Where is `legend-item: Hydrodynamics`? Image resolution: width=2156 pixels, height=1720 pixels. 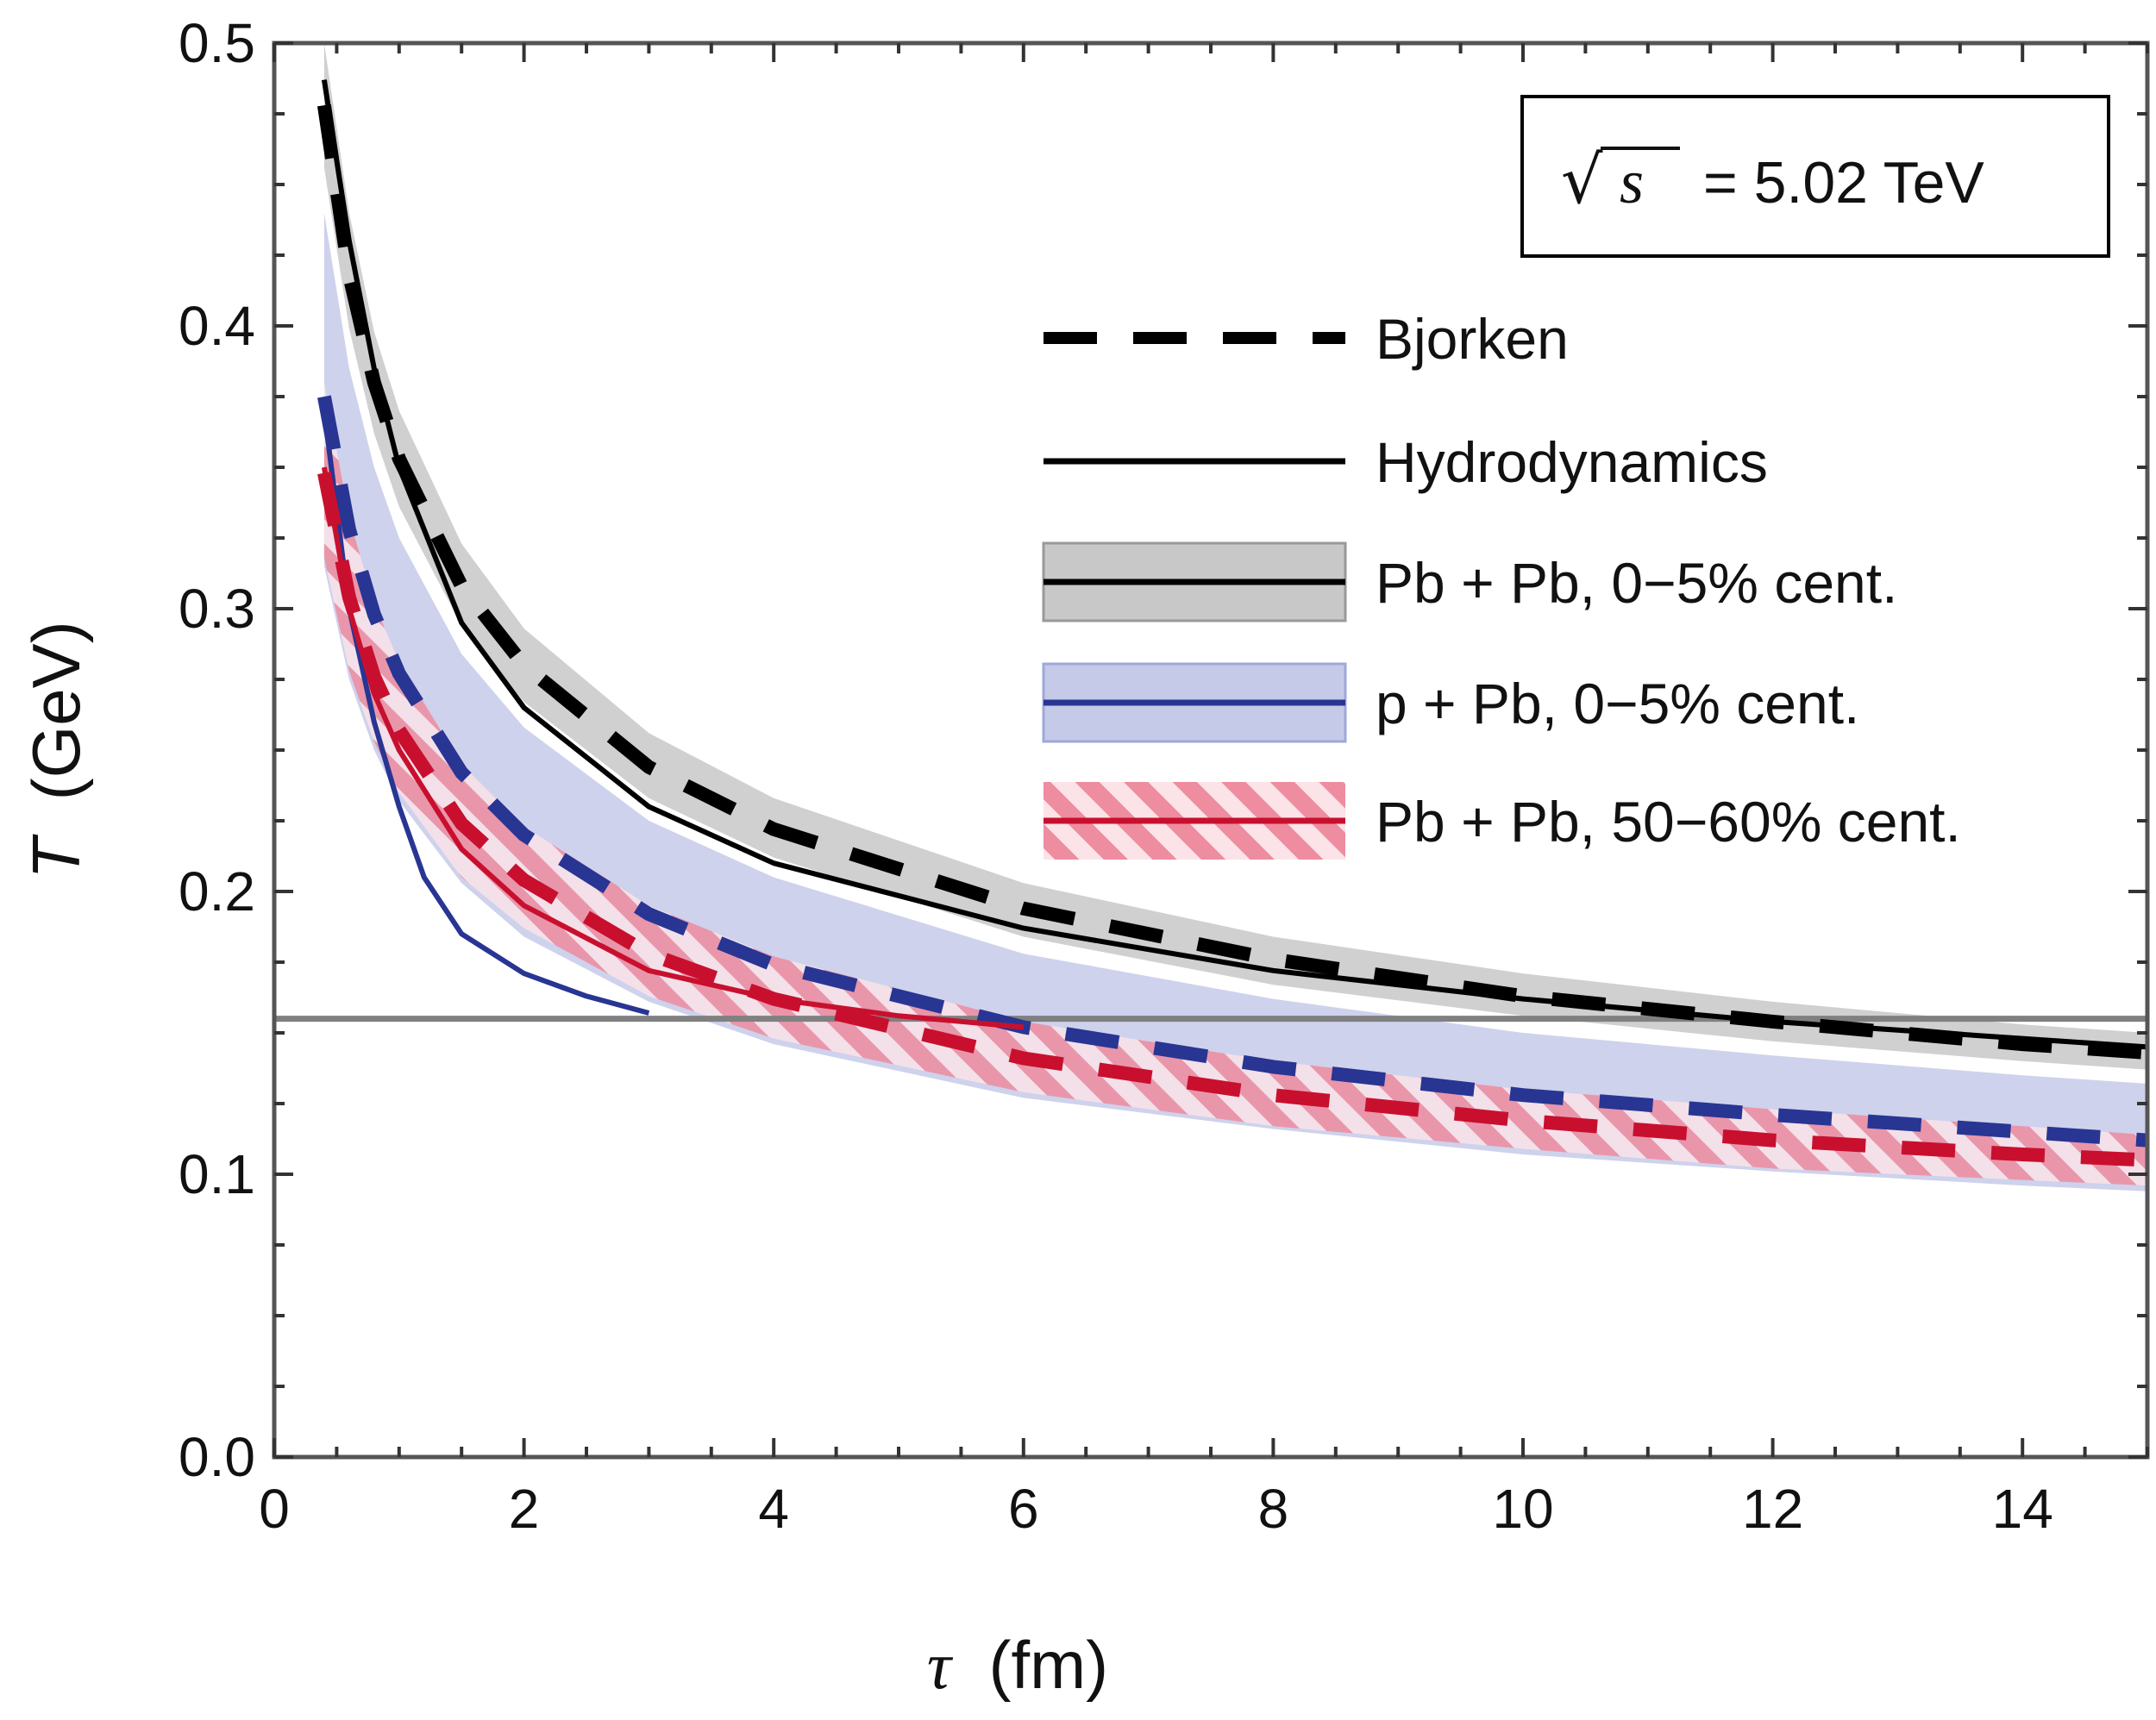
legend-item: Hydrodynamics is located at coordinates (1406, 462).